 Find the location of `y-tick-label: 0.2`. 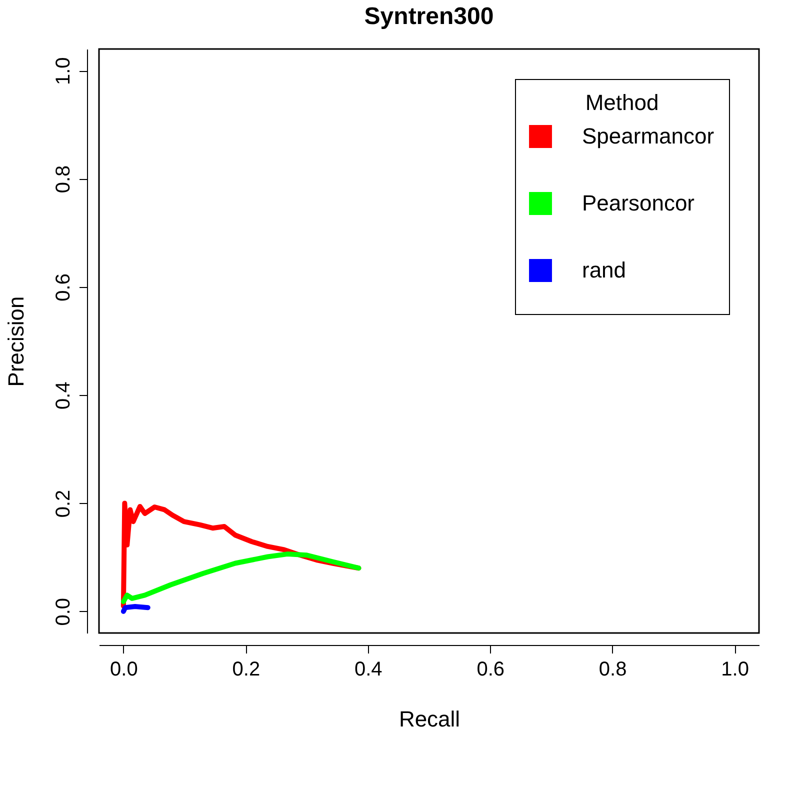

y-tick-label: 0.2 is located at coordinates (63, 504).